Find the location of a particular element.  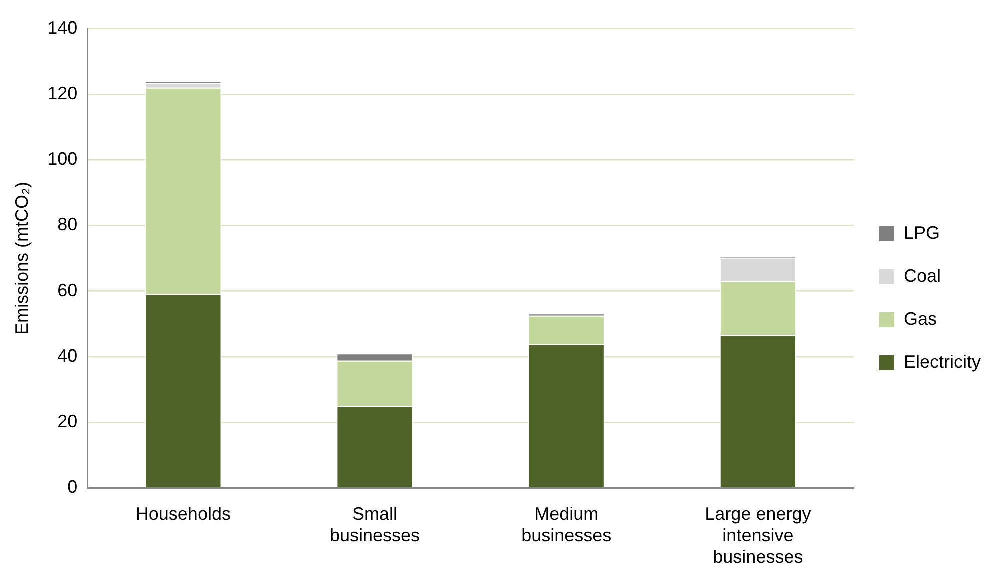

x-tick-label: Medium businesses is located at coordinates (567, 525).